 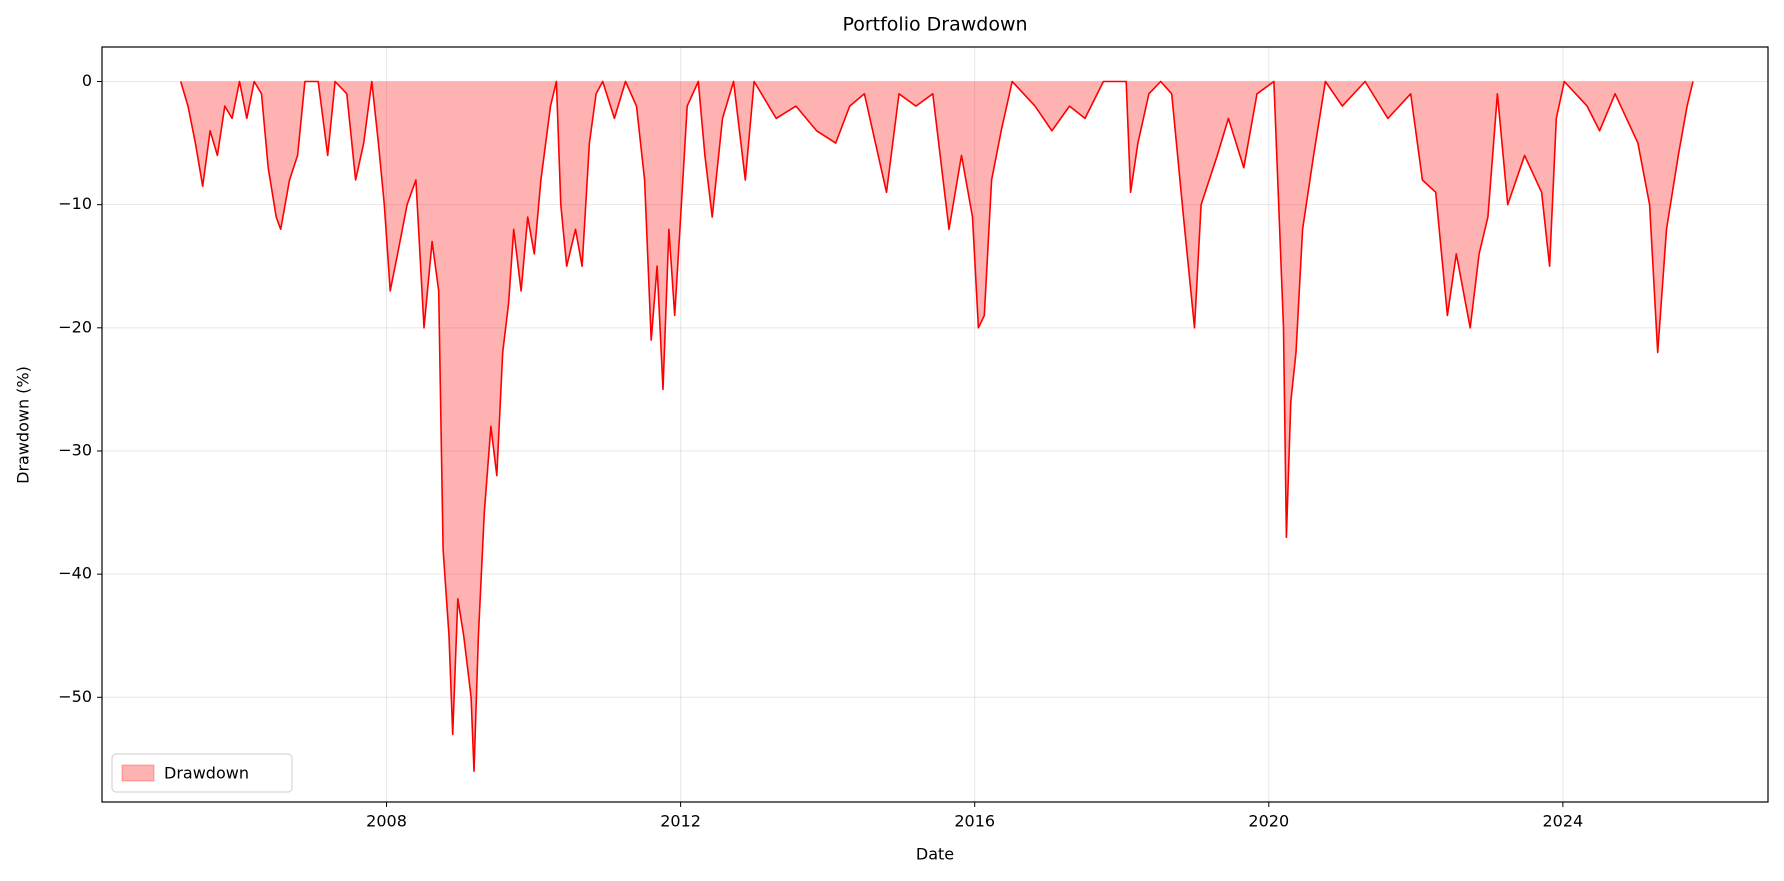 I want to click on y-tick-label: 0, so click(x=87, y=80).